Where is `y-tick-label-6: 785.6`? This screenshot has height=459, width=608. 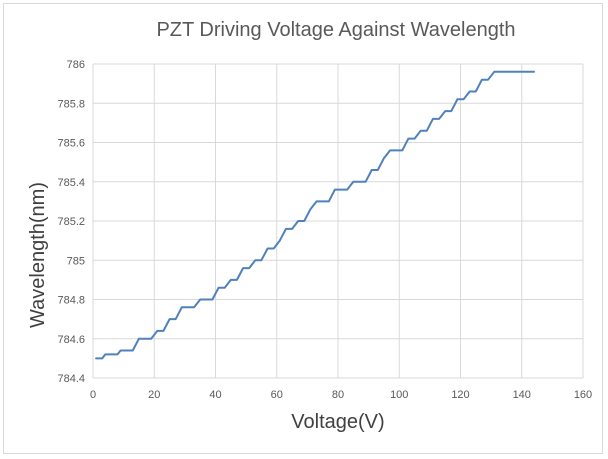 y-tick-label-6: 785.6 is located at coordinates (71, 144).